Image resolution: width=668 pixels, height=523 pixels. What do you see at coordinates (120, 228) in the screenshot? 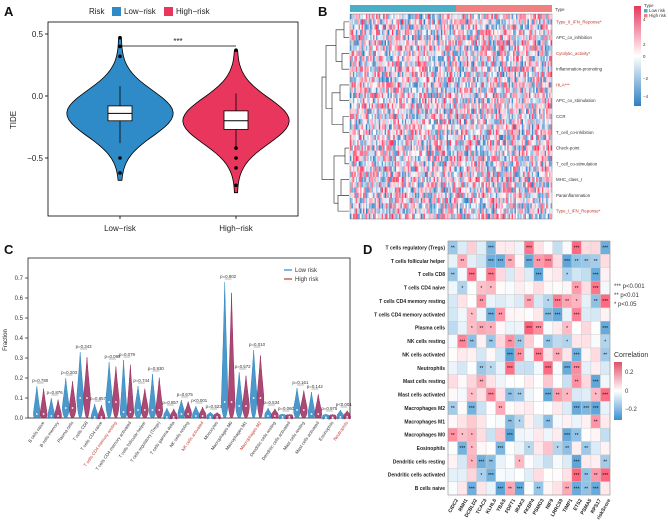
I see `x-tick-label-low: Low−risk` at bounding box center [120, 228].